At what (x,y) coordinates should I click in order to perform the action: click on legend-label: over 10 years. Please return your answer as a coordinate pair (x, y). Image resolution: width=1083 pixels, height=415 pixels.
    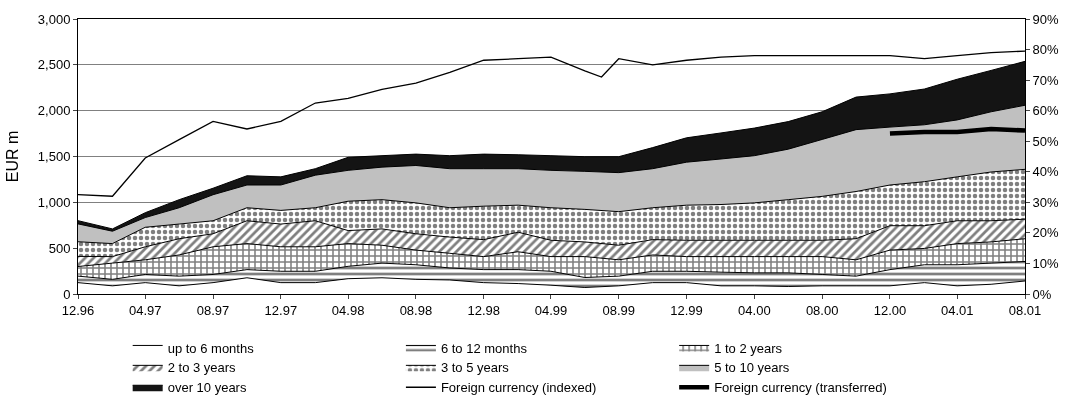
    Looking at the image, I should click on (207, 388).